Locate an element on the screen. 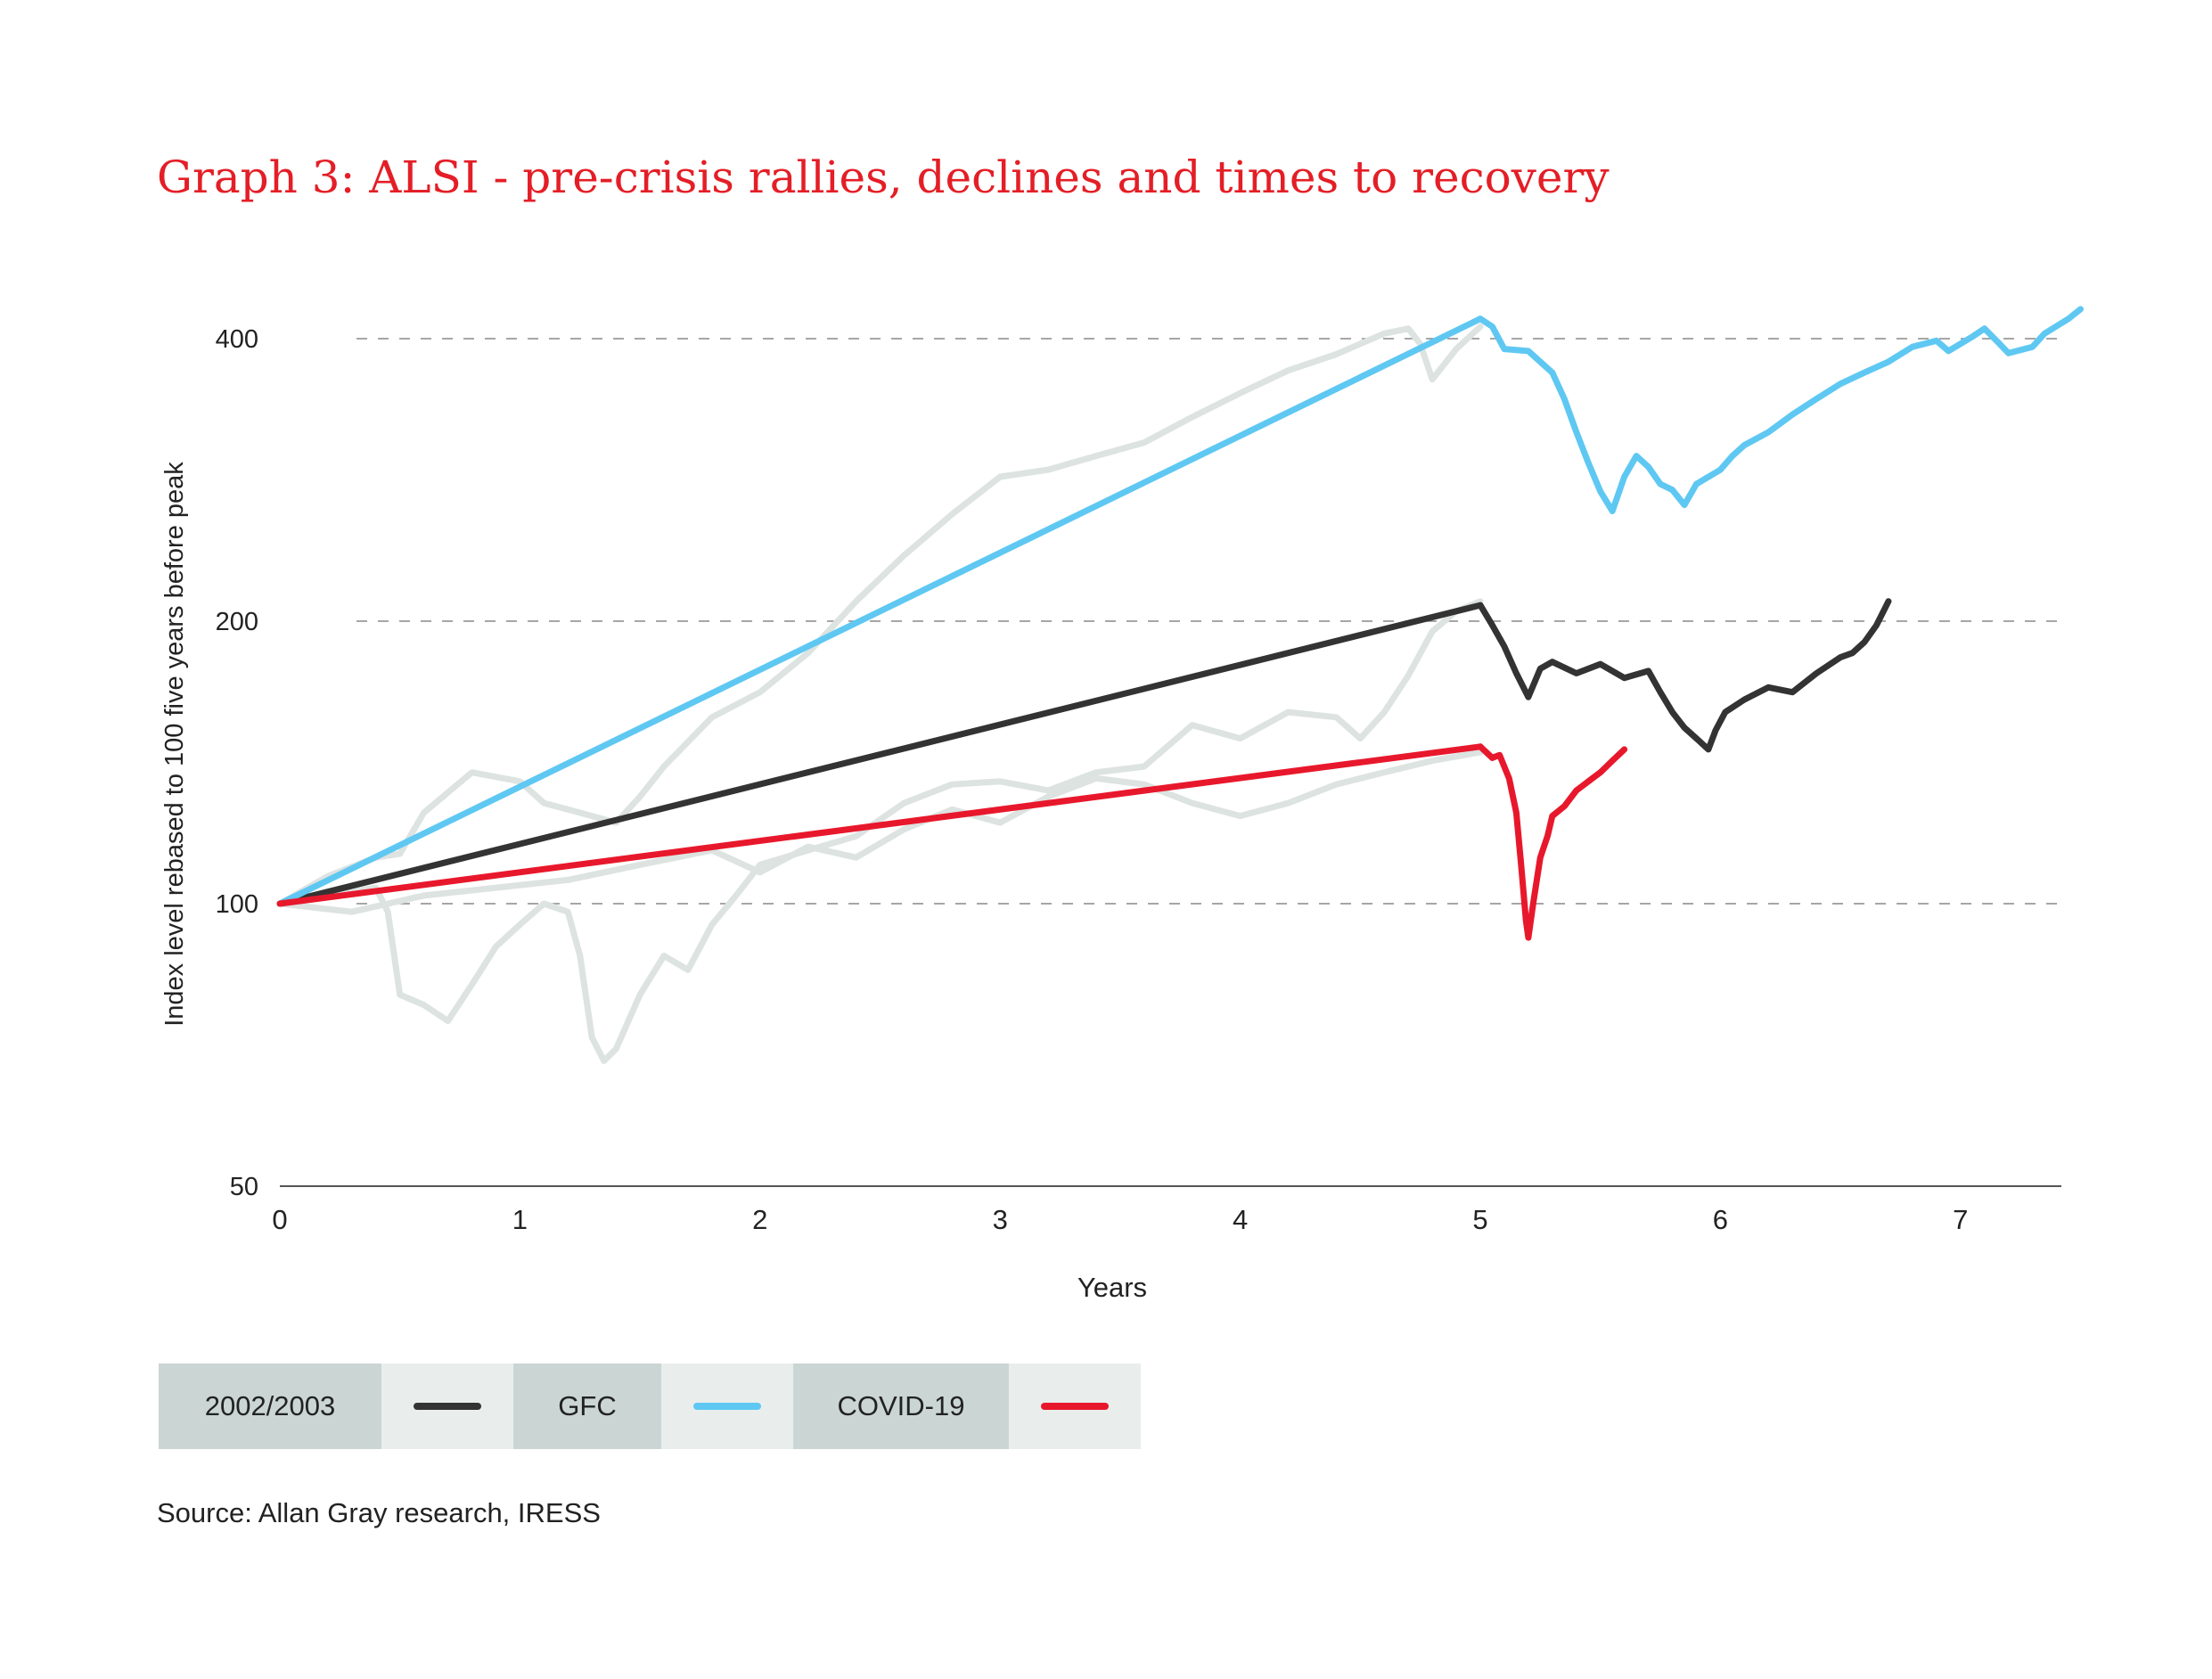  x-tick-label-0: 0 is located at coordinates (279, 1219).